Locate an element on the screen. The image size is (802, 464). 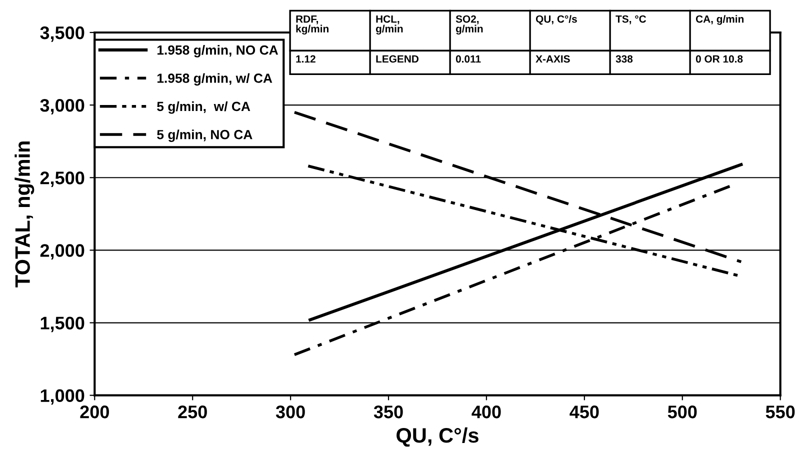
legend-label: 5 g/min, w/ CA is located at coordinates (203, 107).